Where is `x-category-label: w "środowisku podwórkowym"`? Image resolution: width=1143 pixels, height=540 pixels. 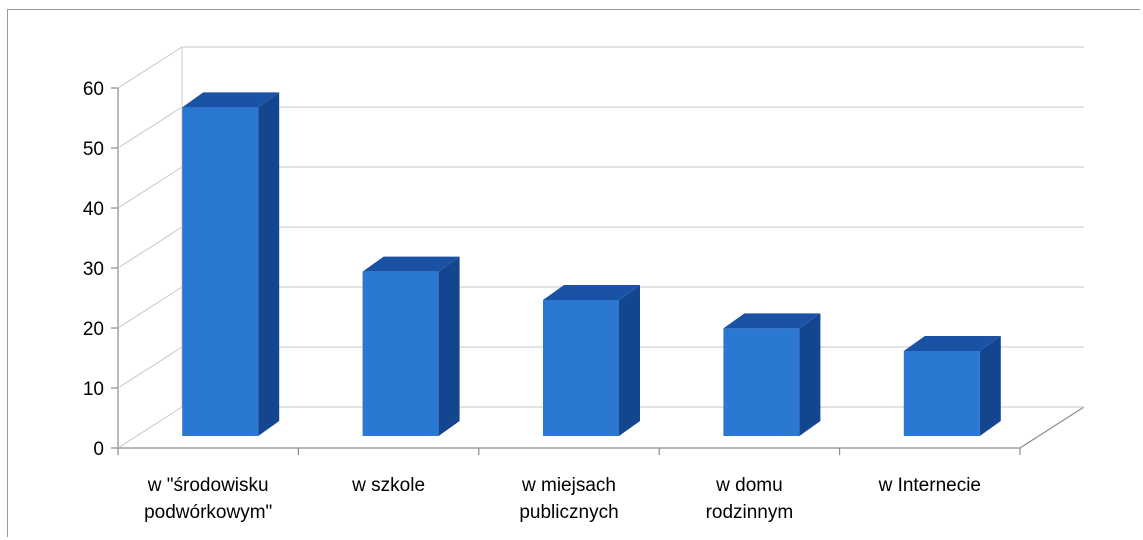 x-category-label: w "środowisku podwórkowym" is located at coordinates (208, 499).